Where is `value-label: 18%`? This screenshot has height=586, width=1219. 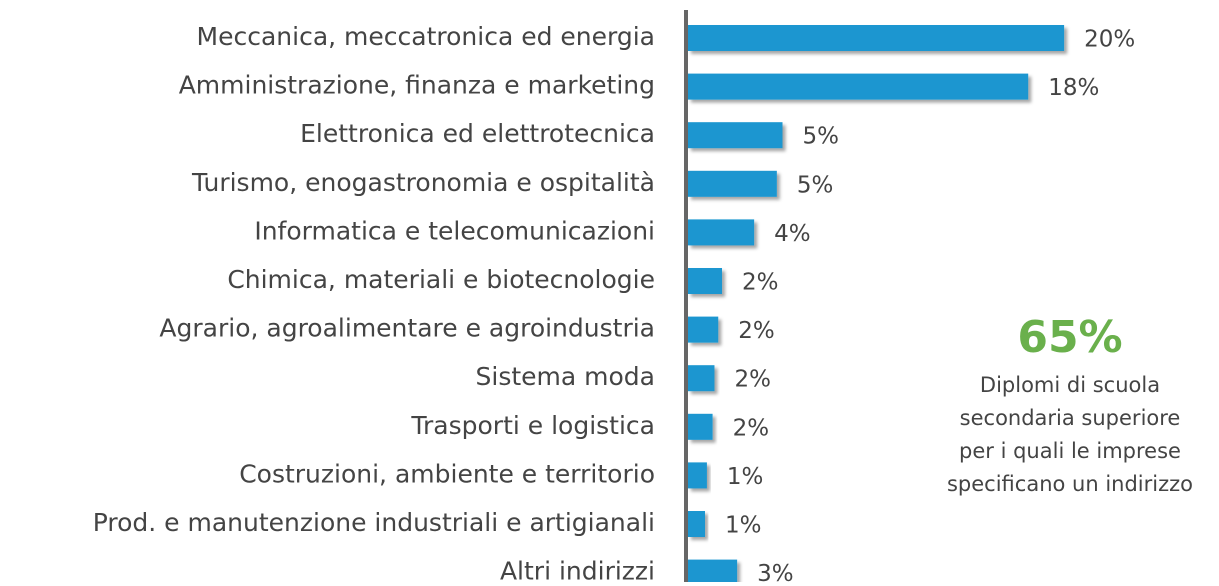
value-label: 18% is located at coordinates (1073, 88).